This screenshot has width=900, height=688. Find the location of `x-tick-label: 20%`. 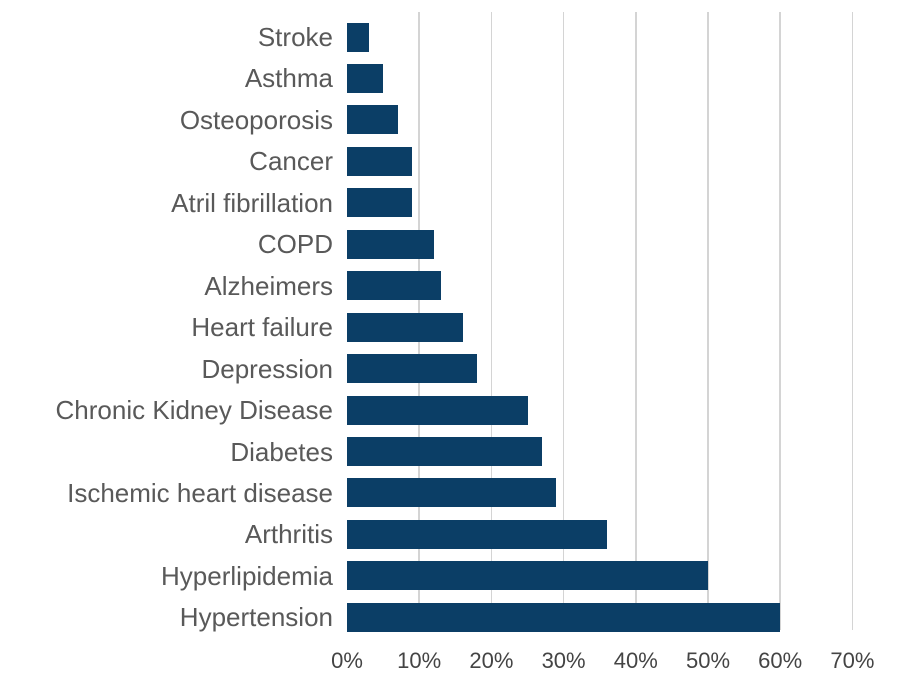

x-tick-label: 20% is located at coordinates (491, 660).